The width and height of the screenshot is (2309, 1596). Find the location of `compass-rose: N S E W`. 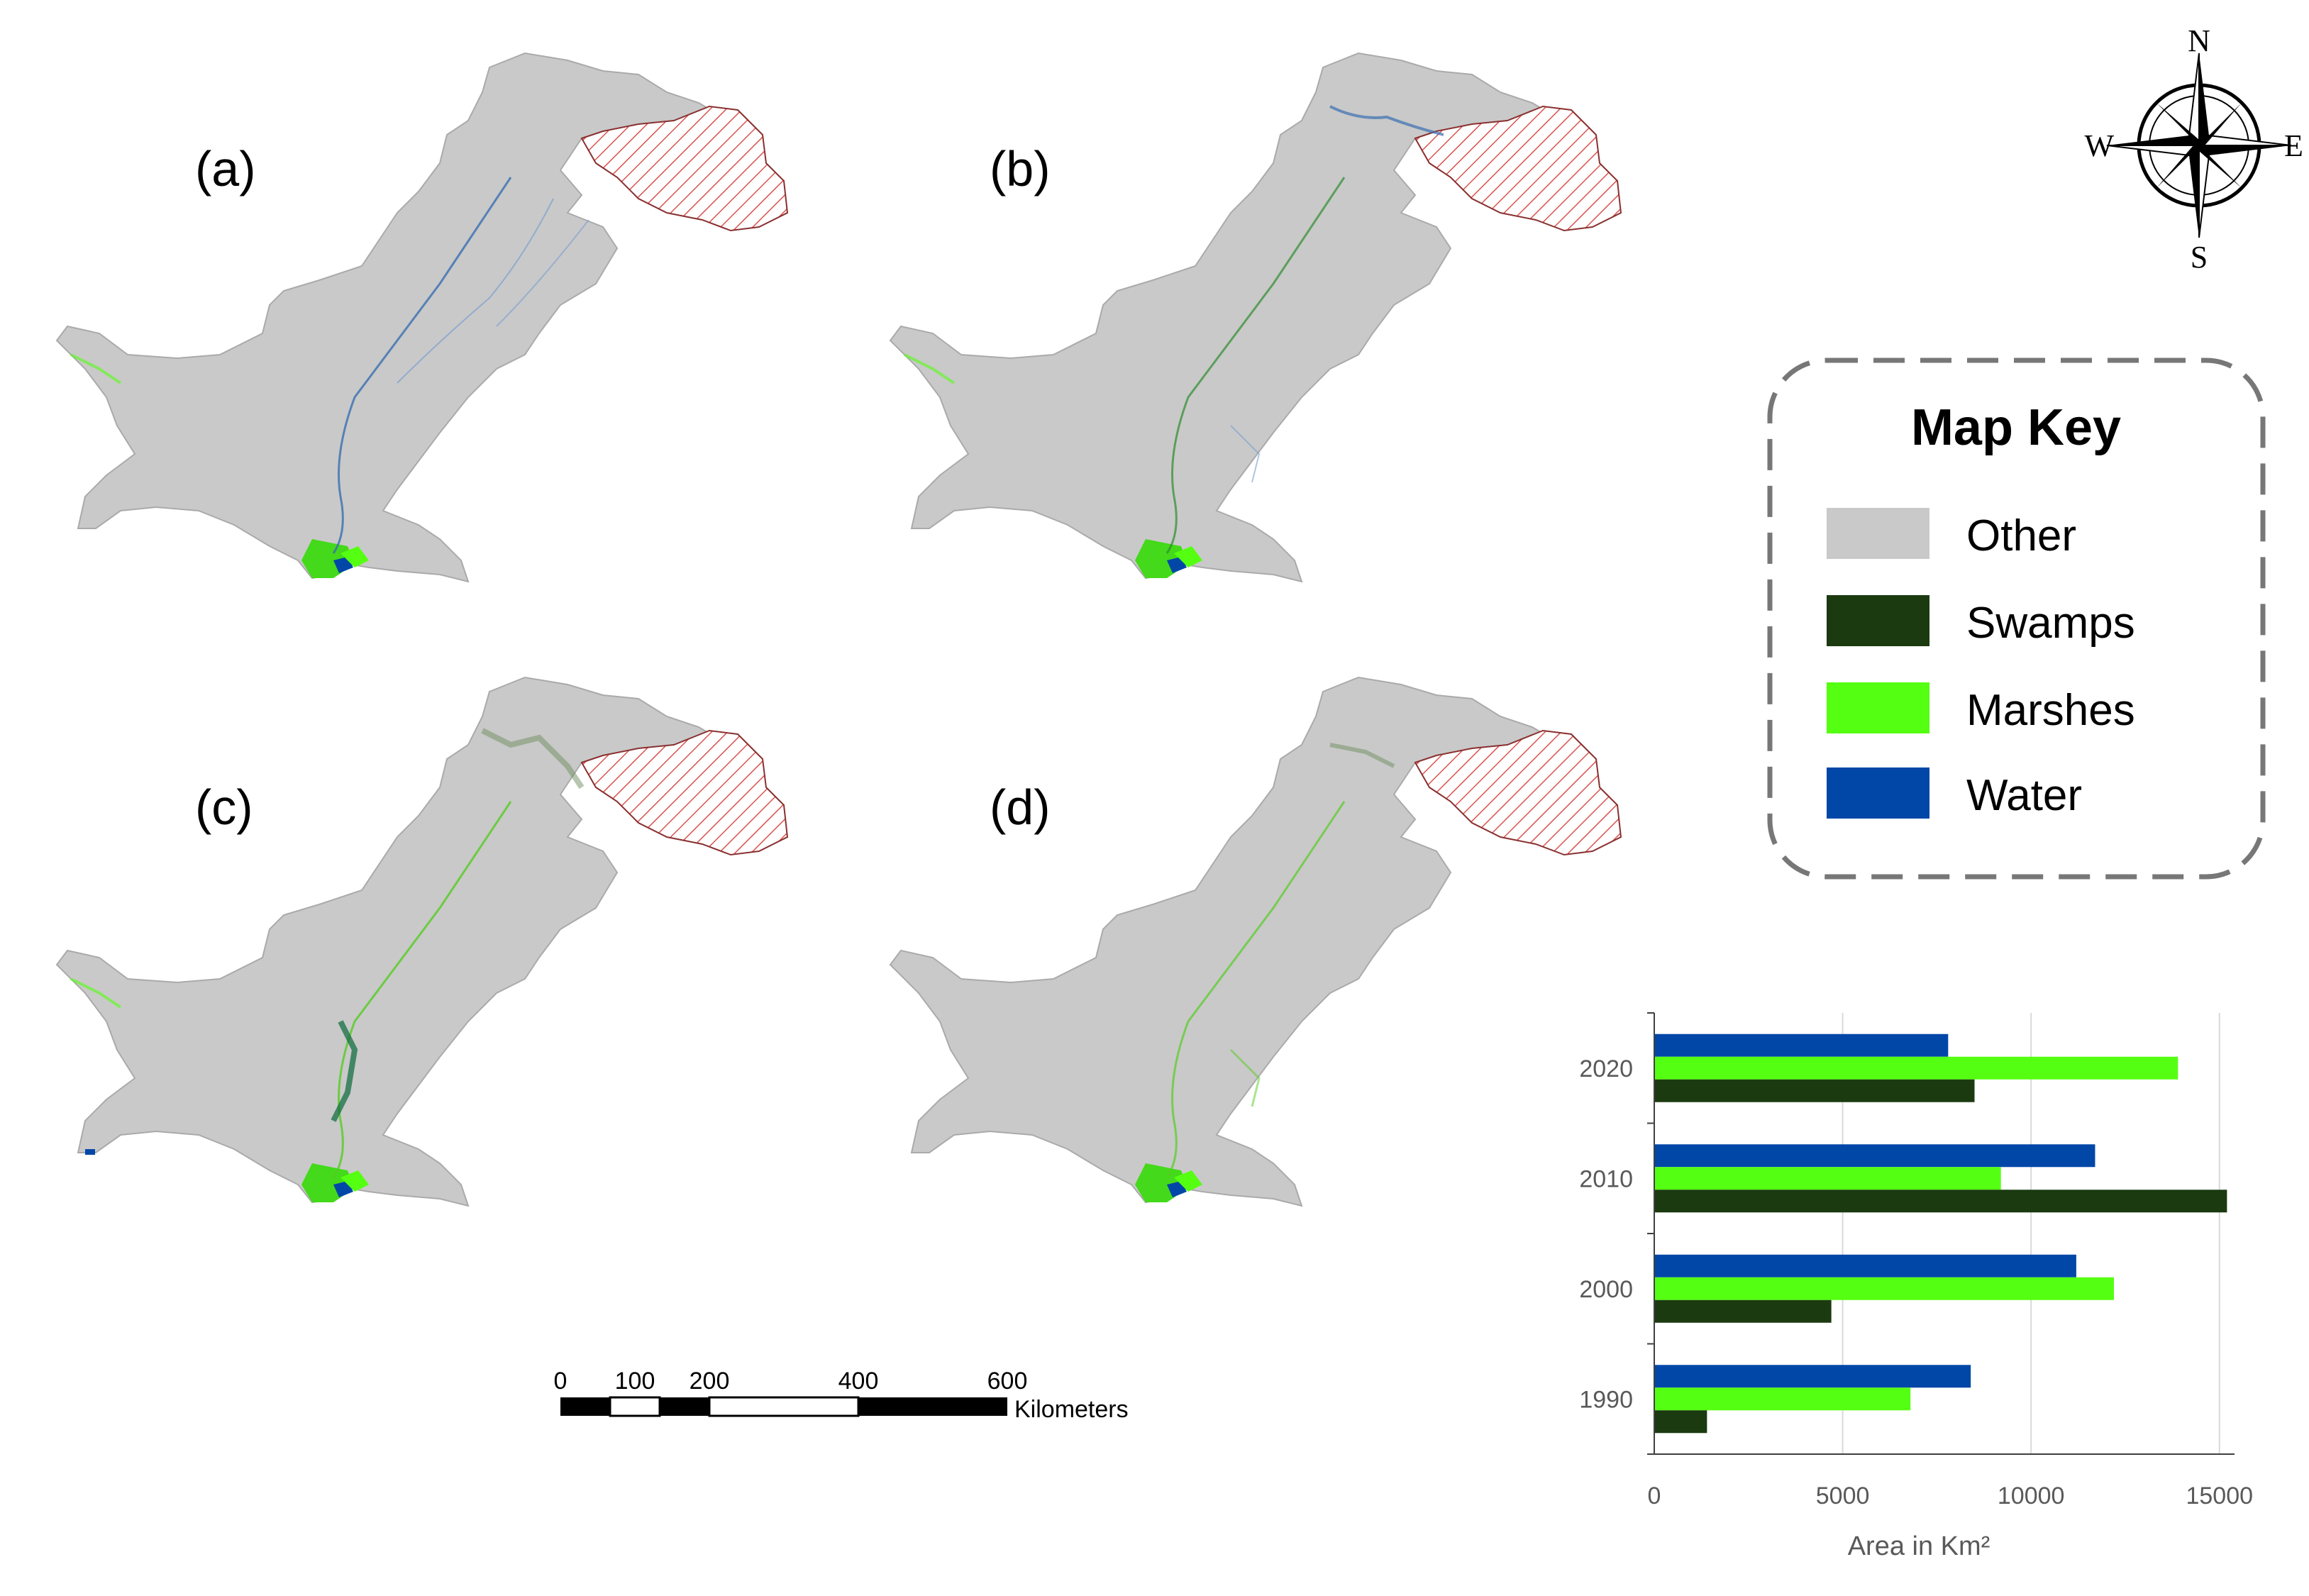

compass-rose: N S E W is located at coordinates (2194, 149).